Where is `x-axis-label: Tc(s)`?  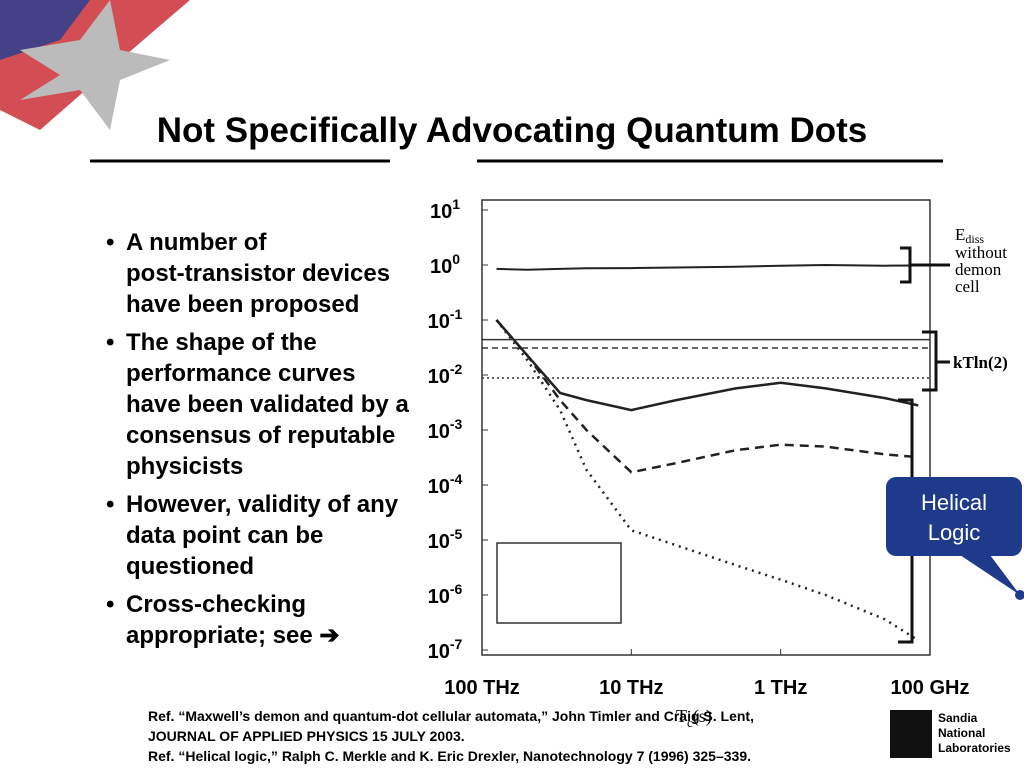 x-axis-label: Tc(s) is located at coordinates (694, 718).